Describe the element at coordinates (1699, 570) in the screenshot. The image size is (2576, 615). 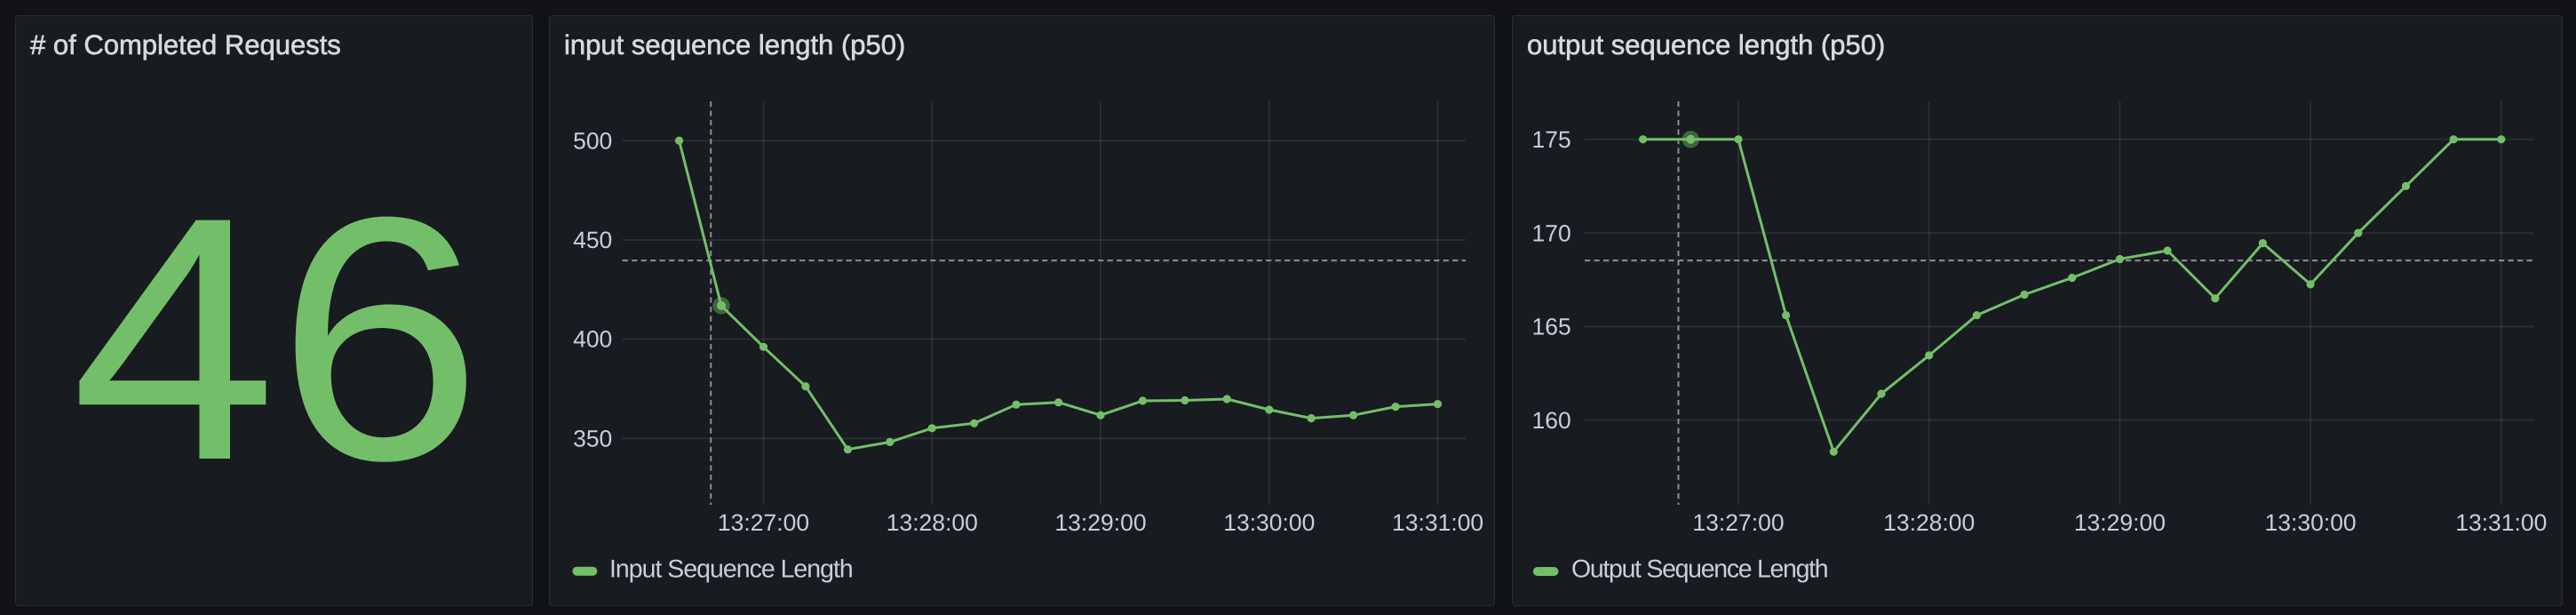
I see `svg-text: Output Sequence Length` at that location.